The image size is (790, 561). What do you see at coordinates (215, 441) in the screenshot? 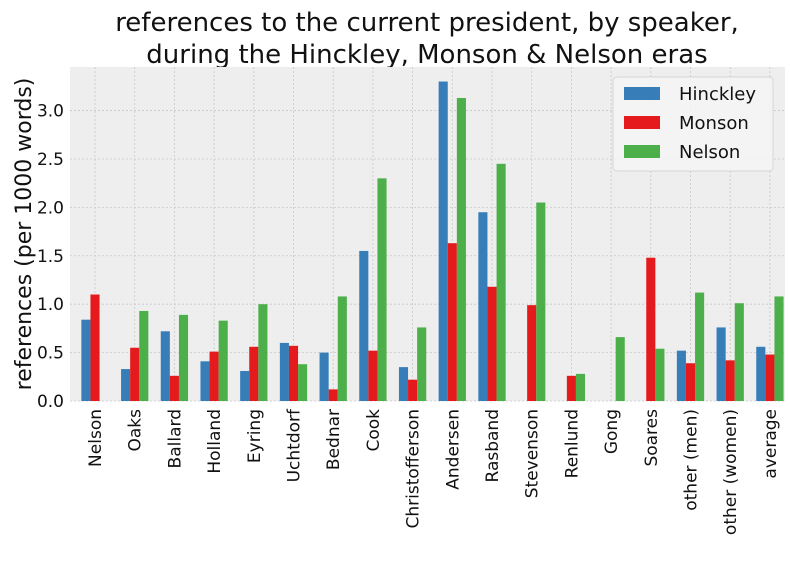
I see `x-tick-label: Holland` at bounding box center [215, 441].